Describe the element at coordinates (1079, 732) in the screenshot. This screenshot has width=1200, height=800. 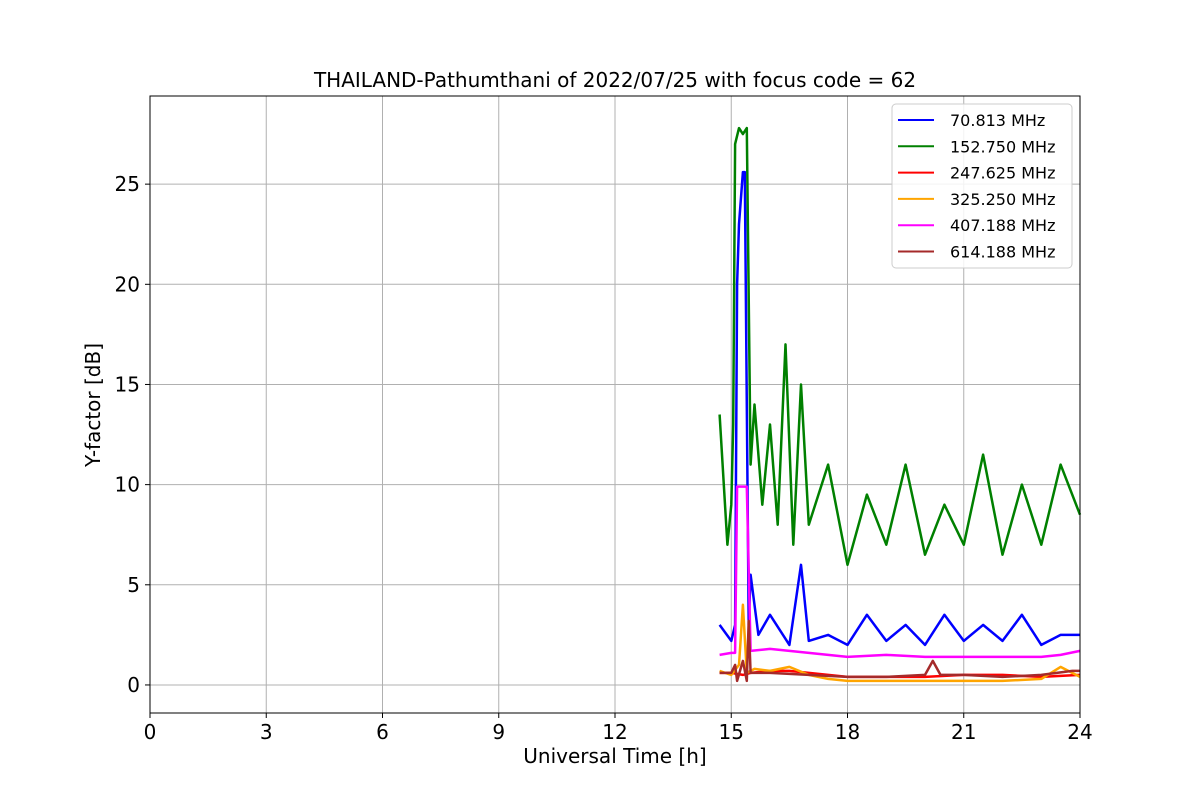
I see `x-tick-label: 24` at that location.